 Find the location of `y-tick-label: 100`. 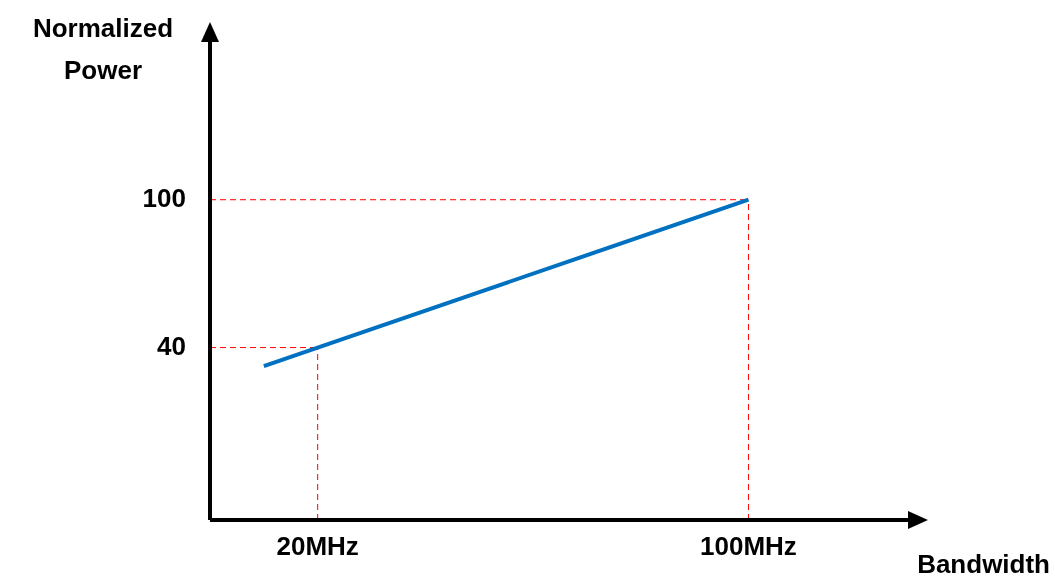

y-tick-label: 100 is located at coordinates (164, 197).